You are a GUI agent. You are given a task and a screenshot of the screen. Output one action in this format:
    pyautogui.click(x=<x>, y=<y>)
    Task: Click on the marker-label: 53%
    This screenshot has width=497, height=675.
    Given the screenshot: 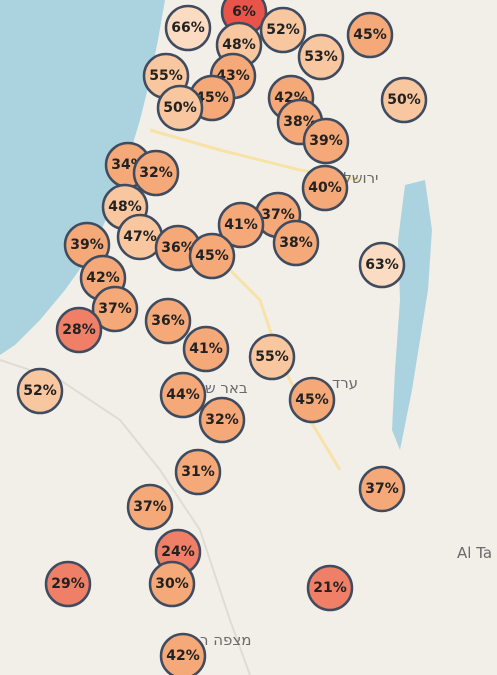 What is the action you would take?
    pyautogui.click(x=321, y=57)
    